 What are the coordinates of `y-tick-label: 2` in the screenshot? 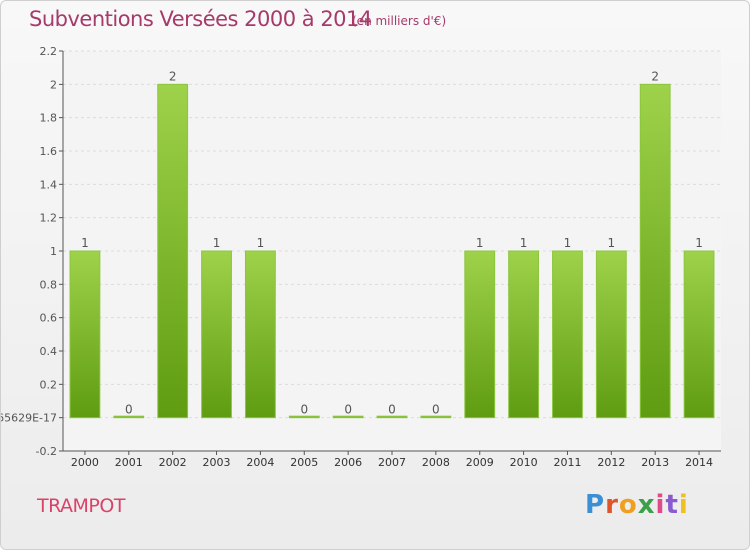 It's located at (53, 84).